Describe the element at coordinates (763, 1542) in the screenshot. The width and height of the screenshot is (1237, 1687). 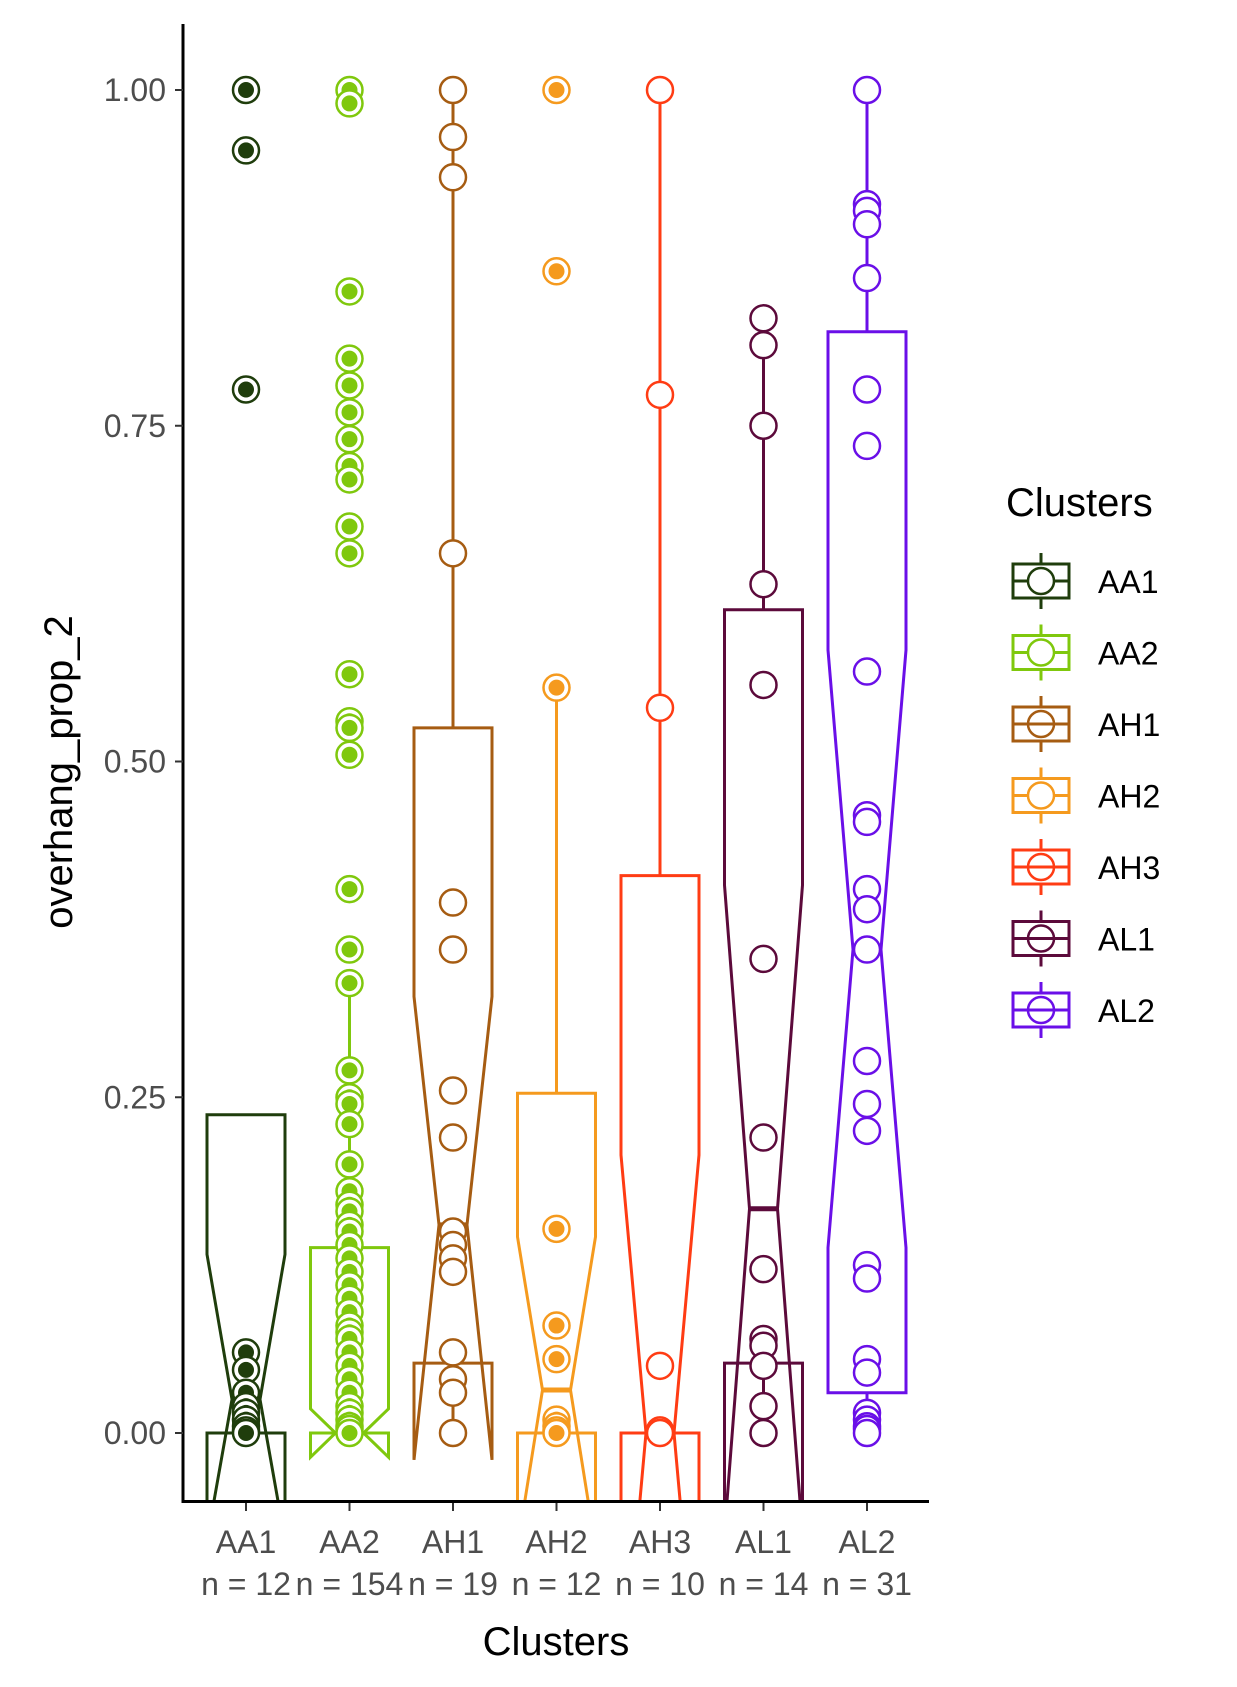
I see `x-tick-label: AL1` at that location.